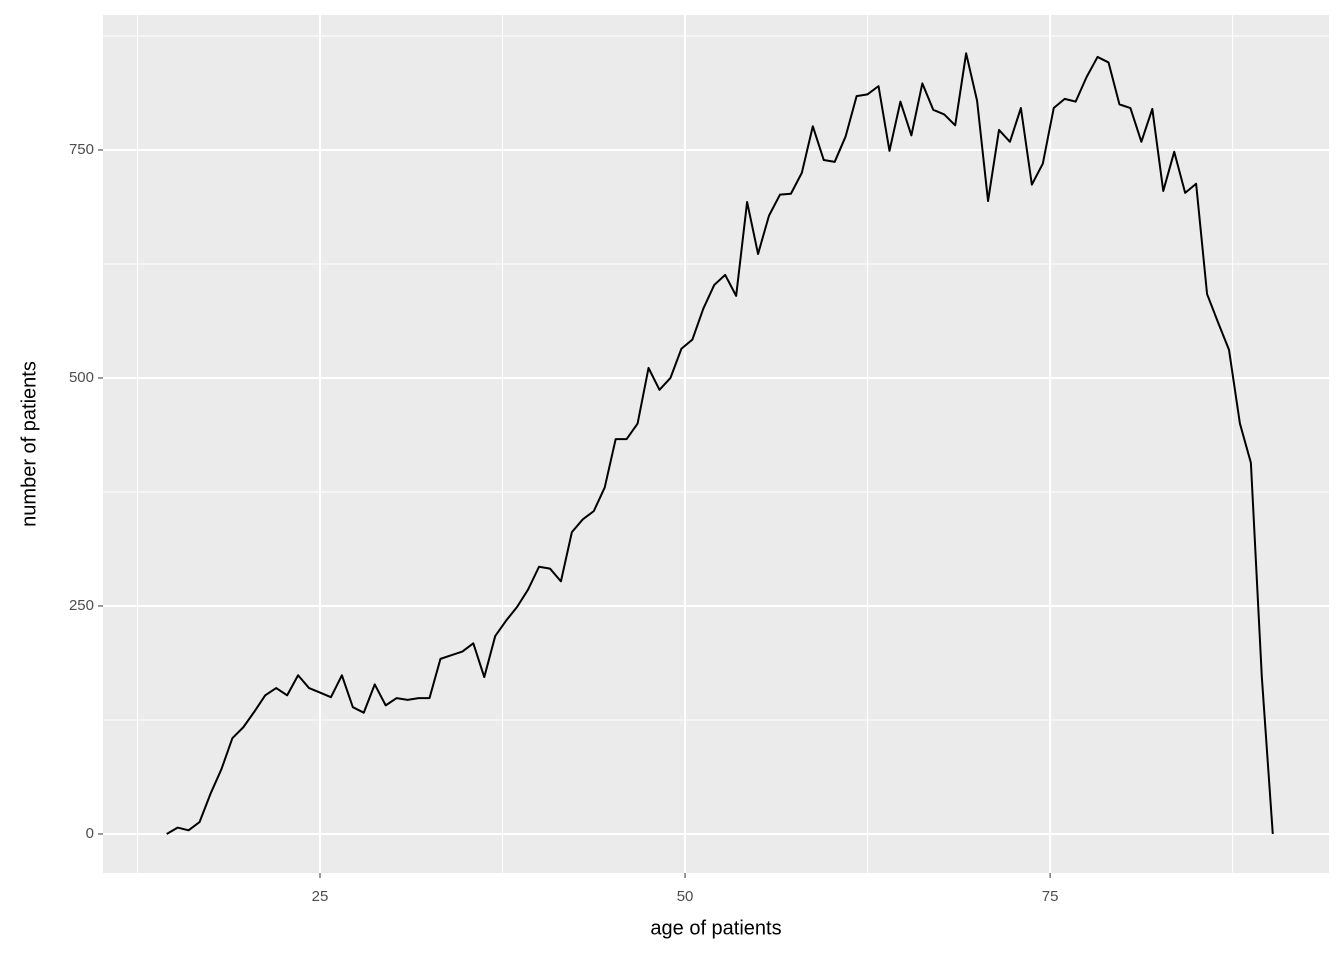 The image size is (1344, 960). I want to click on y-axis-title: number of patients, so click(29, 444).